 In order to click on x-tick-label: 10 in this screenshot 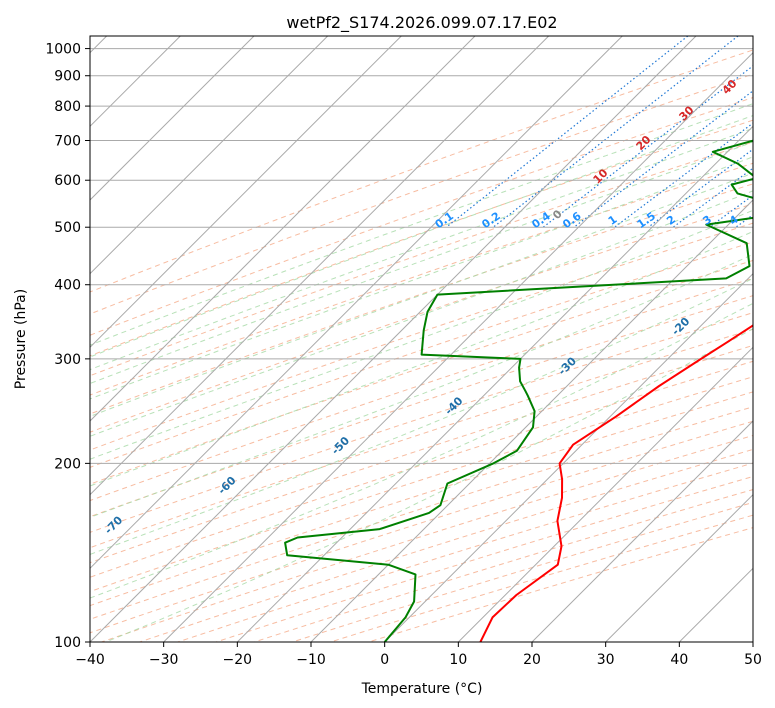, I will do `click(458, 660)`.